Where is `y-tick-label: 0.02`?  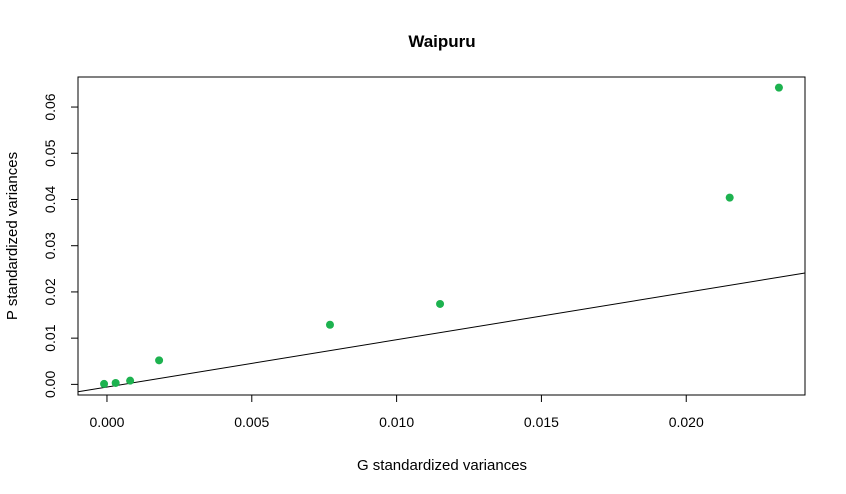
y-tick-label: 0.02 is located at coordinates (50, 291).